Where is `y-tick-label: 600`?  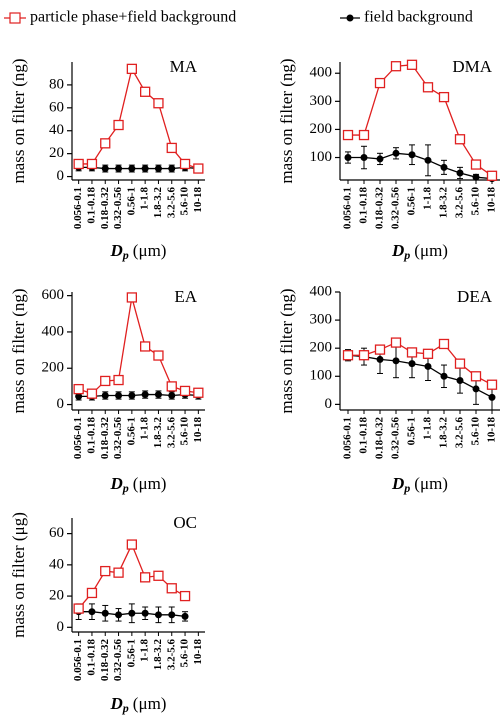 y-tick-label: 600 is located at coordinates (53, 295).